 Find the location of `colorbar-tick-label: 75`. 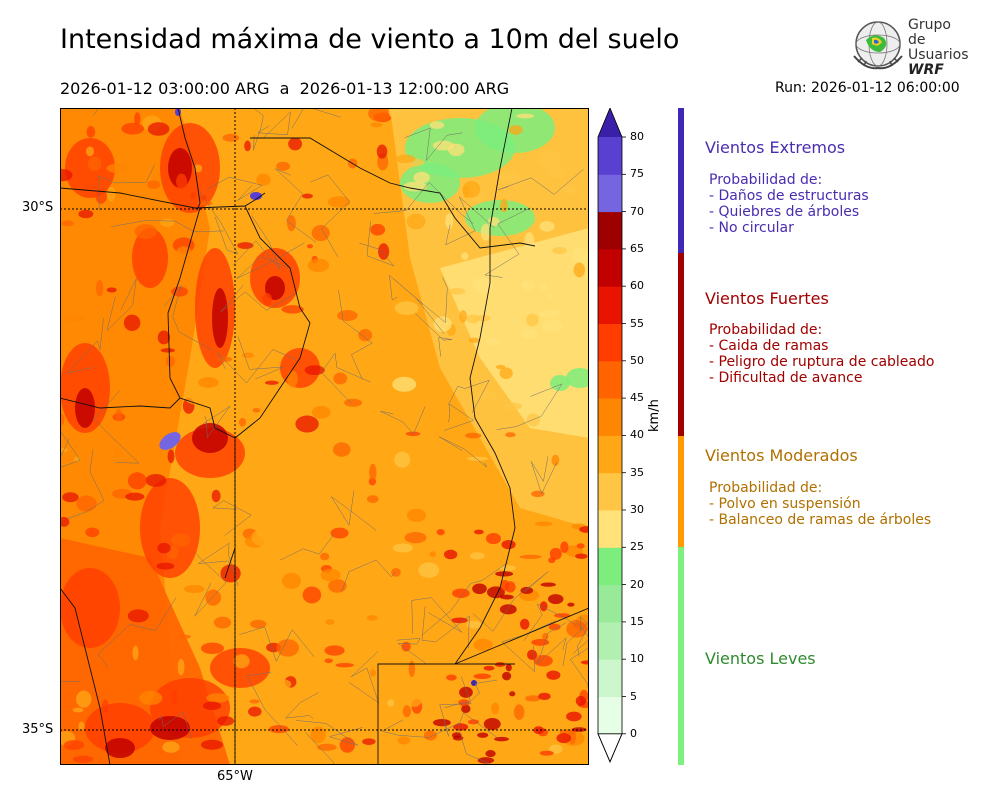

colorbar-tick-label: 75 is located at coordinates (637, 174).